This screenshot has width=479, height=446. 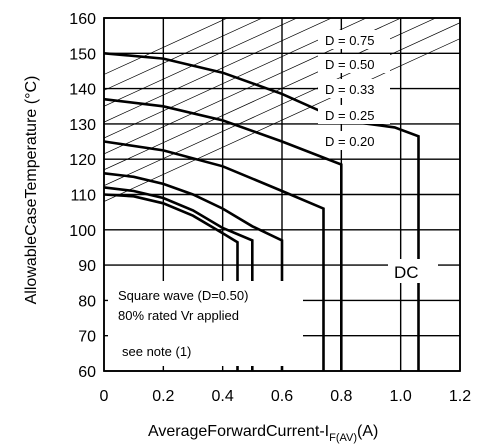 What do you see at coordinates (282, 396) in the screenshot?
I see `x-tick-label-3: 0.6` at bounding box center [282, 396].